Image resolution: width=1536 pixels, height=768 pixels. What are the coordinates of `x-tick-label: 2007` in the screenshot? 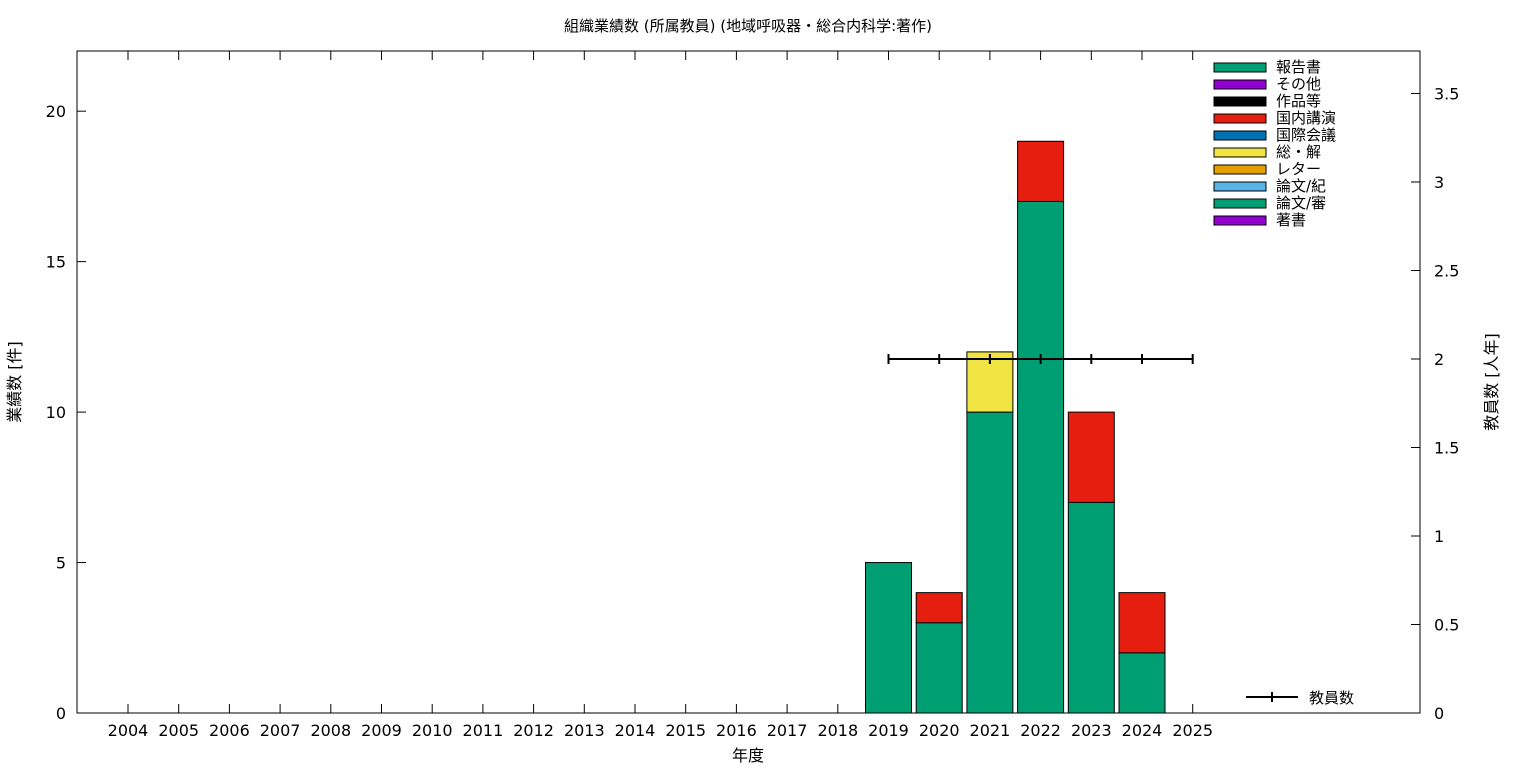 It's located at (280, 730).